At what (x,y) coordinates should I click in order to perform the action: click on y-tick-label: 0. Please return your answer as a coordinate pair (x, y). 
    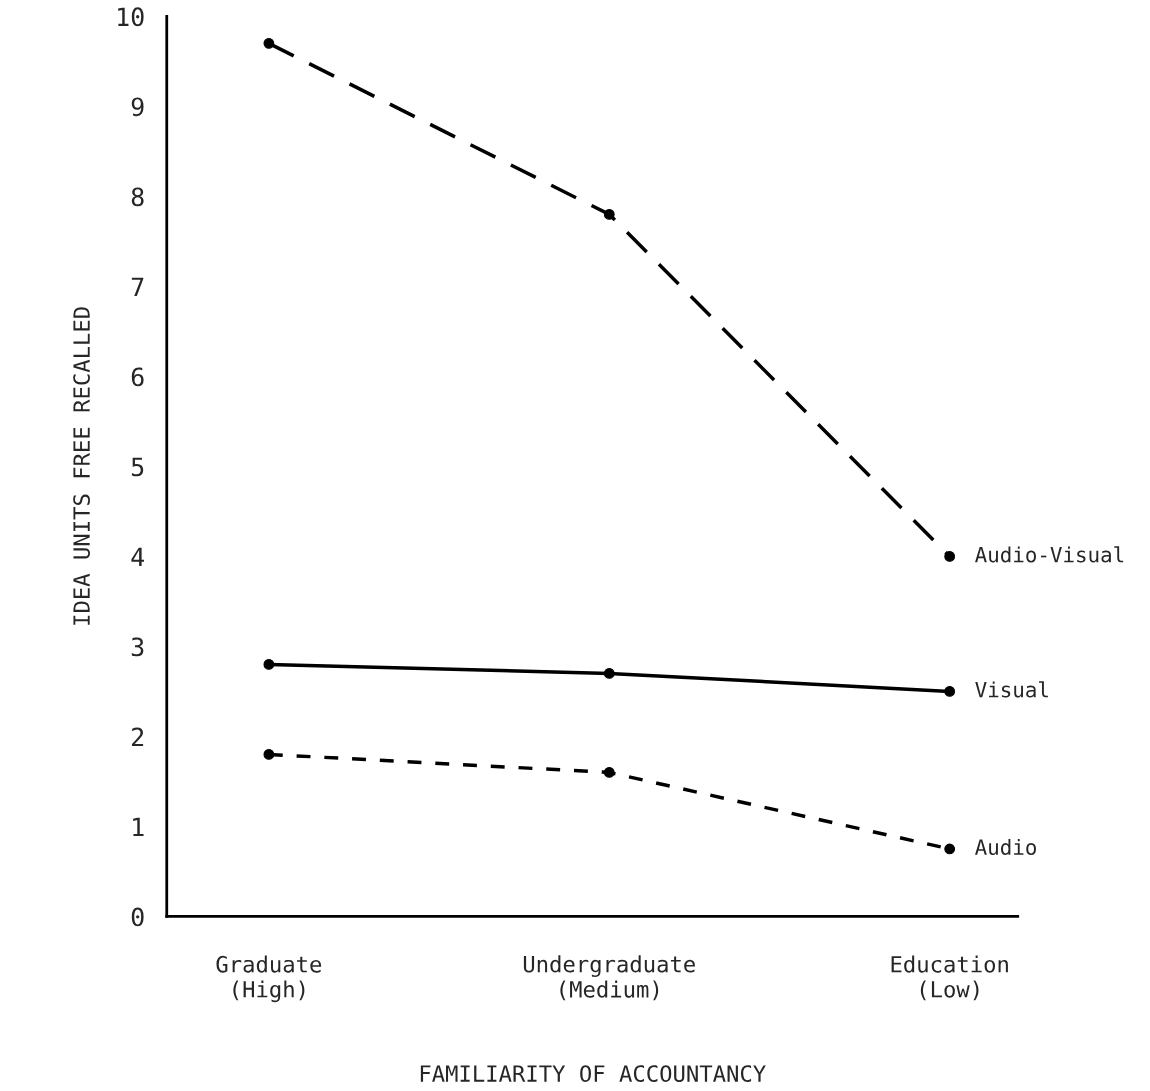
    Looking at the image, I should click on (137, 917).